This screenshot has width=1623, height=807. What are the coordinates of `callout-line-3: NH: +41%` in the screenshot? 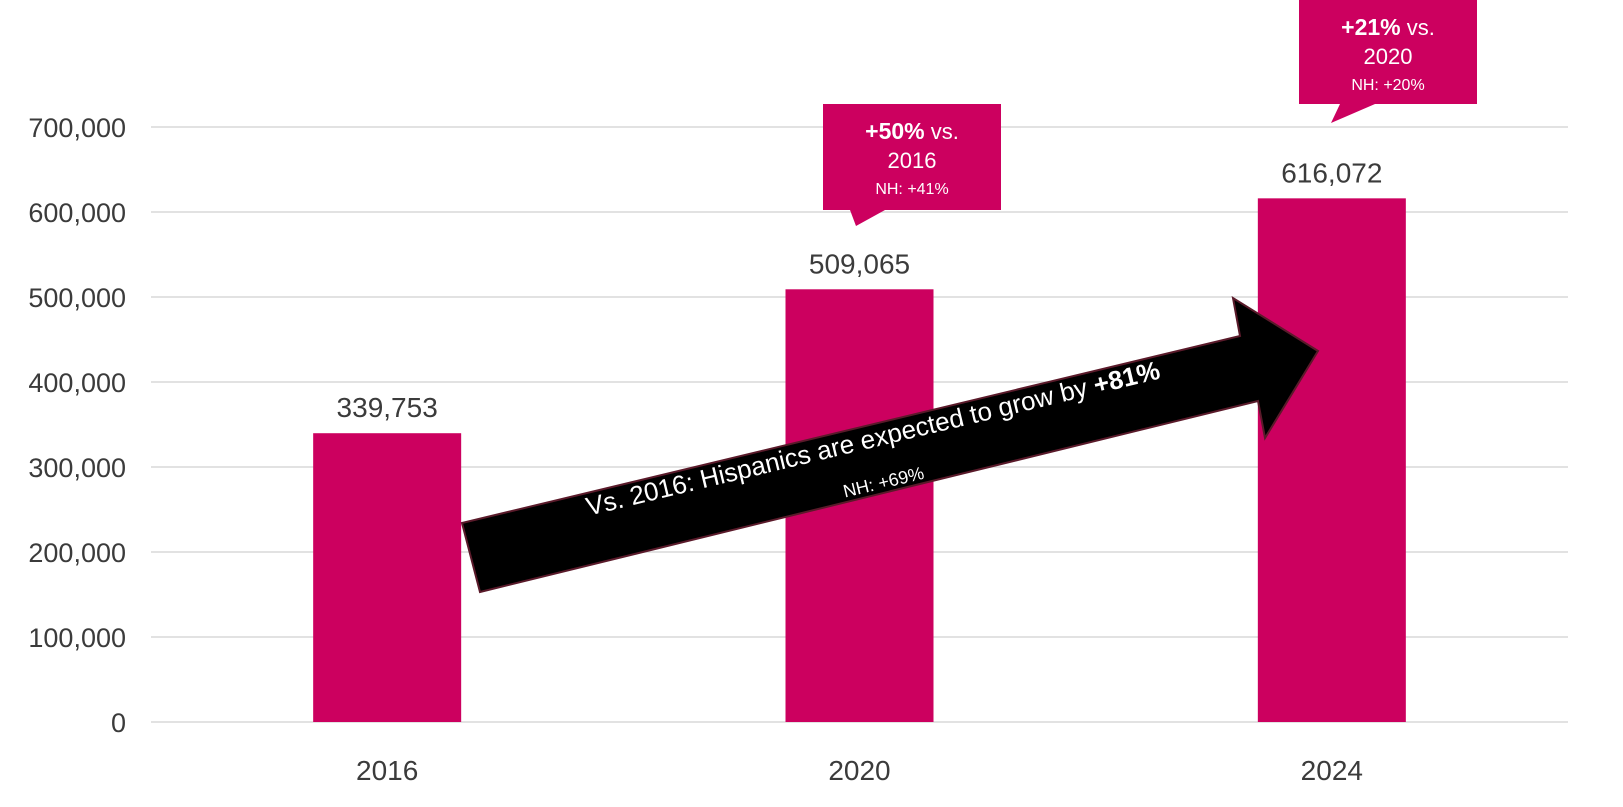 It's located at (911, 189).